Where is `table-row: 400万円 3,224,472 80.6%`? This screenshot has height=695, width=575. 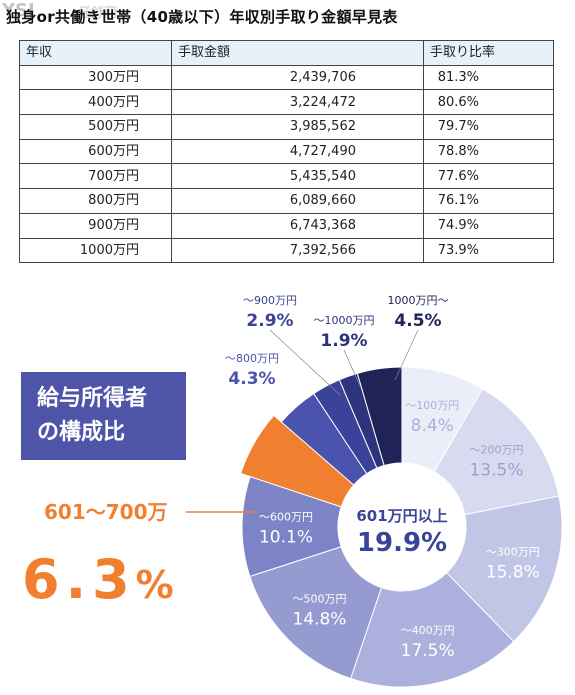
table-row: 400万円 3,224,472 80.6% is located at coordinates (286, 102).